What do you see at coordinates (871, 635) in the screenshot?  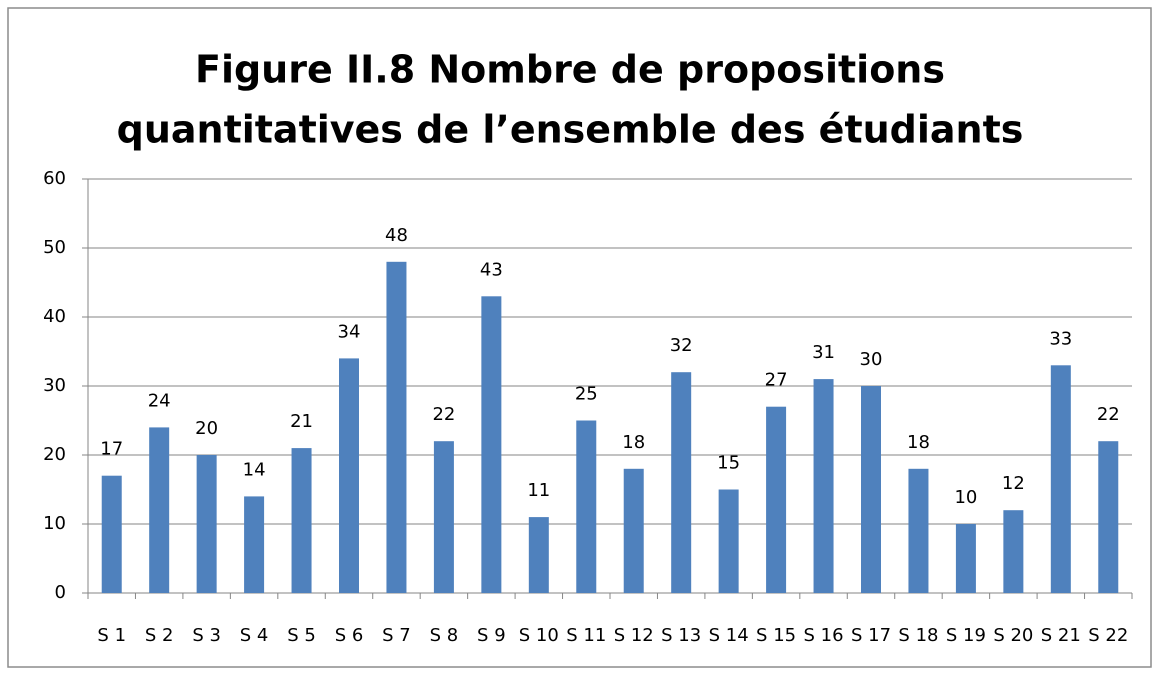 I see `x-tick-label: S 17` at bounding box center [871, 635].